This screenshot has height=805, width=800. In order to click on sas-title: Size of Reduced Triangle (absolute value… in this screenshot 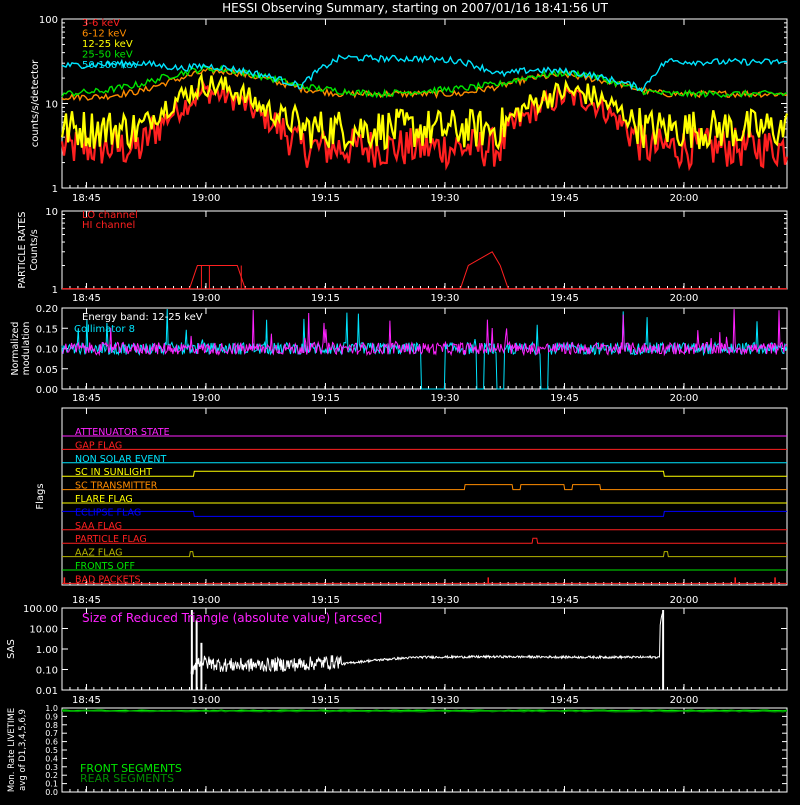, I will do `click(232, 618)`.